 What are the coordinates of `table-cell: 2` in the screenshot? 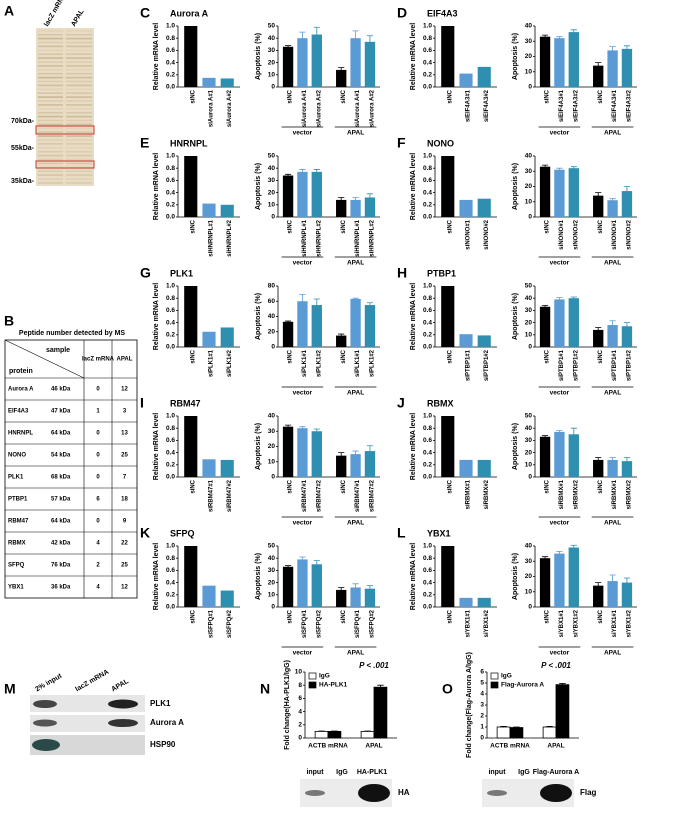 It's located at (98, 566).